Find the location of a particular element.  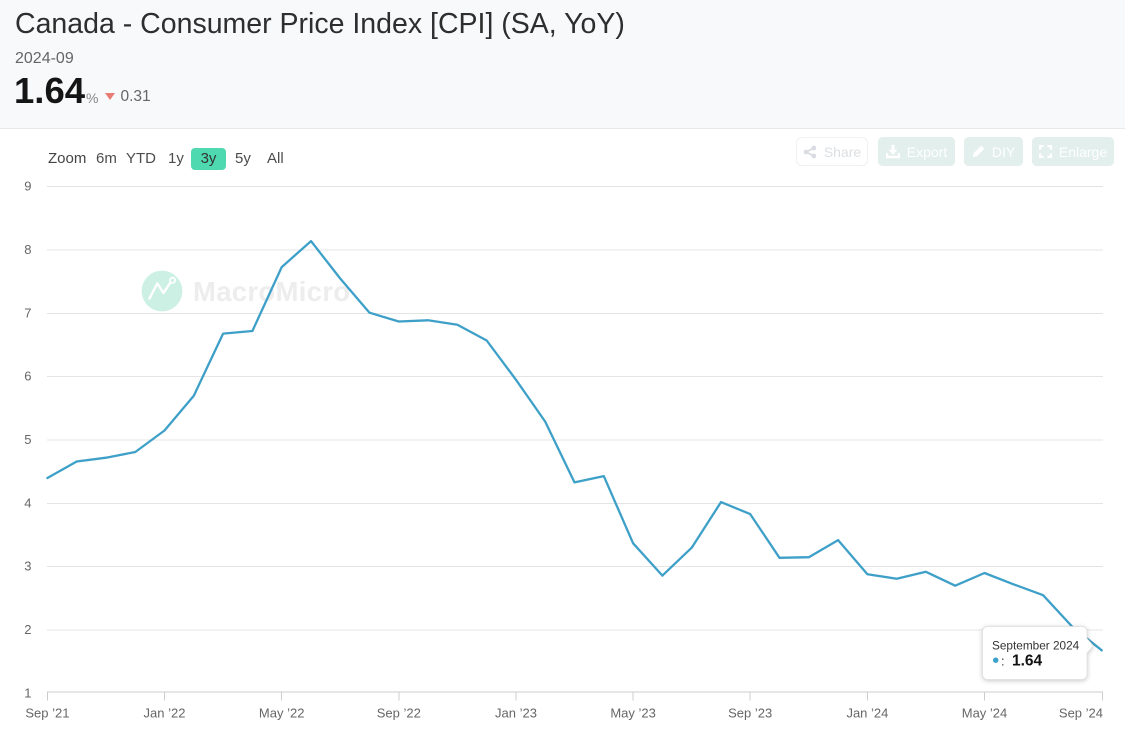

svg-text: 6 is located at coordinates (27, 376).